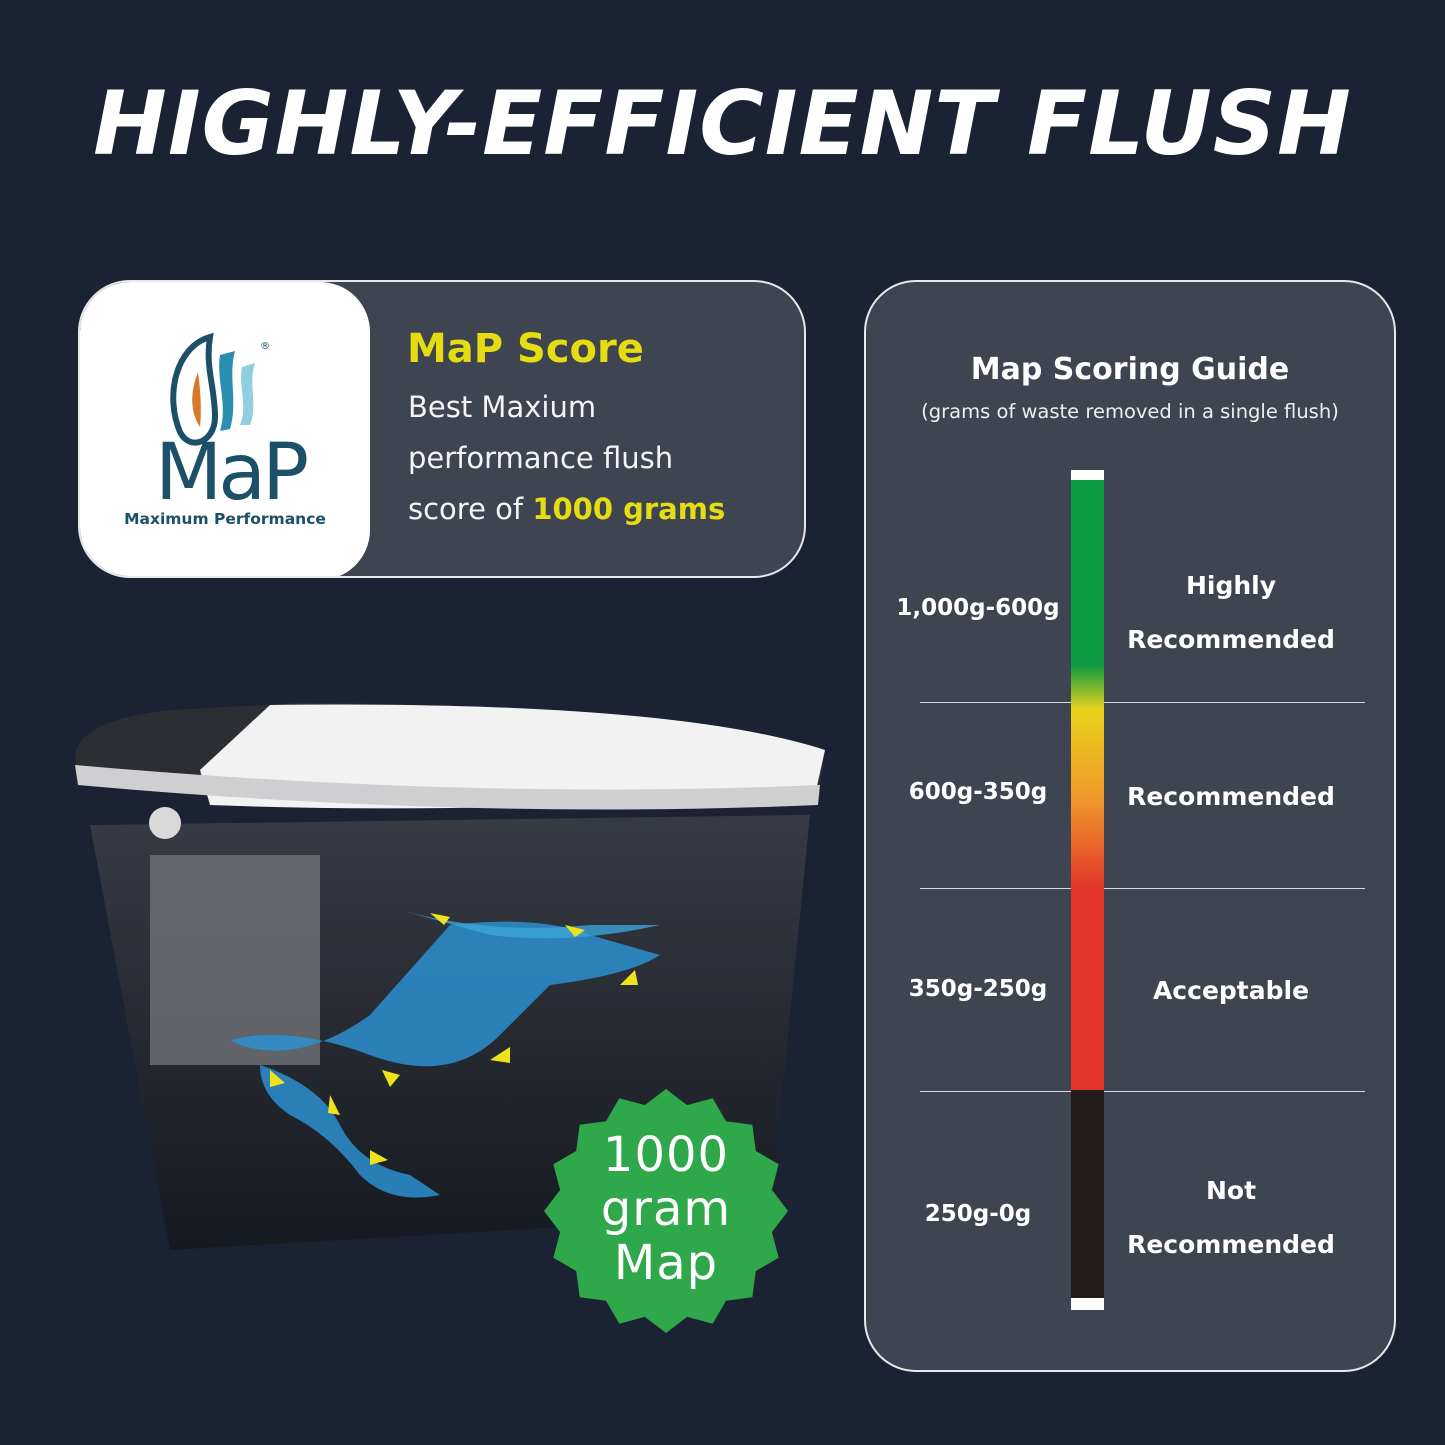 This screenshot has width=1445, height=1445. What do you see at coordinates (231, 467) in the screenshot?
I see `svg-text: MaP` at bounding box center [231, 467].